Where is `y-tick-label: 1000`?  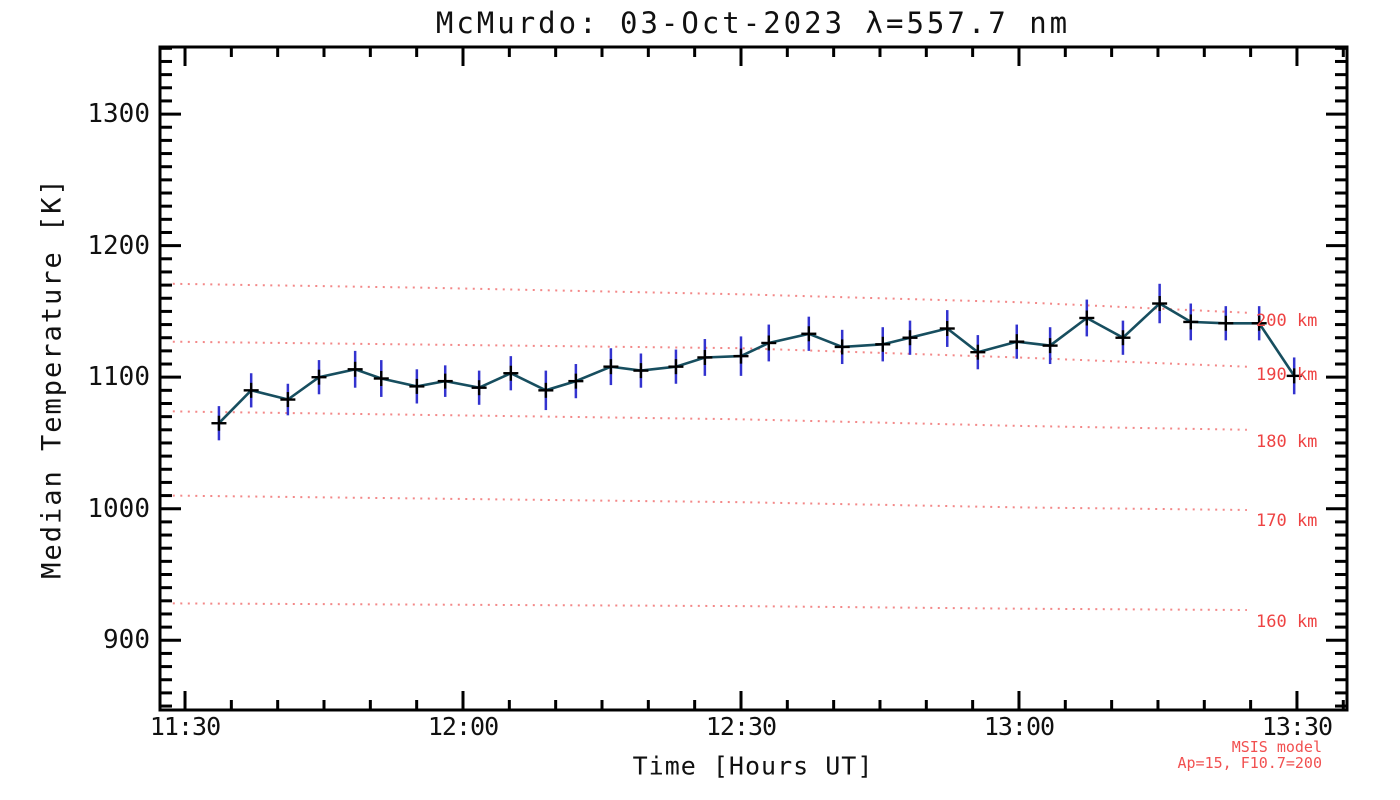 y-tick-label: 1000 is located at coordinates (118, 508).